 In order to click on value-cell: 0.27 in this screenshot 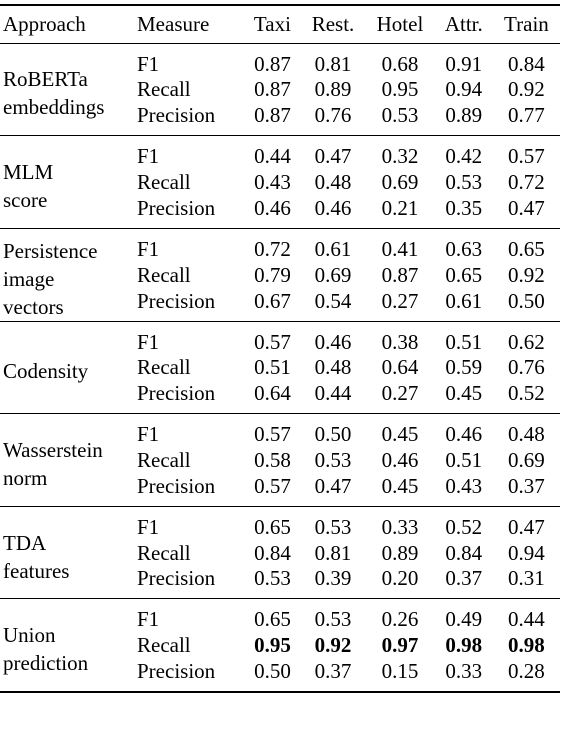, I will do `click(400, 300)`.